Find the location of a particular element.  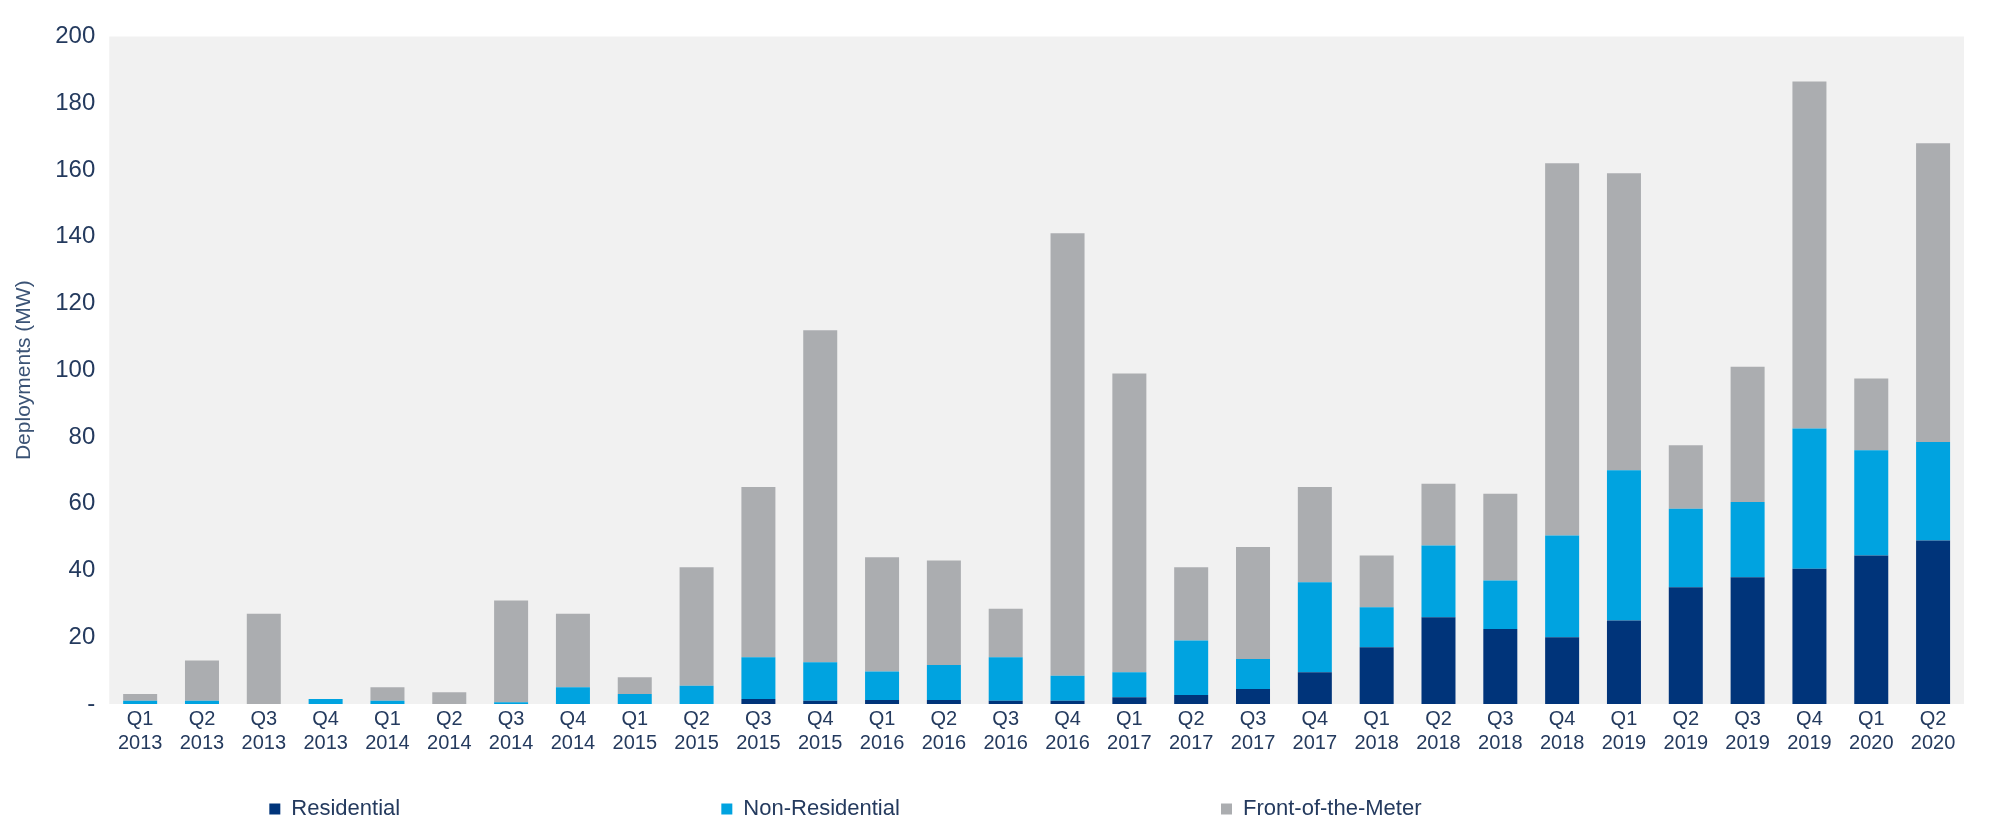

y-tick-label: 80 is located at coordinates (82, 435).